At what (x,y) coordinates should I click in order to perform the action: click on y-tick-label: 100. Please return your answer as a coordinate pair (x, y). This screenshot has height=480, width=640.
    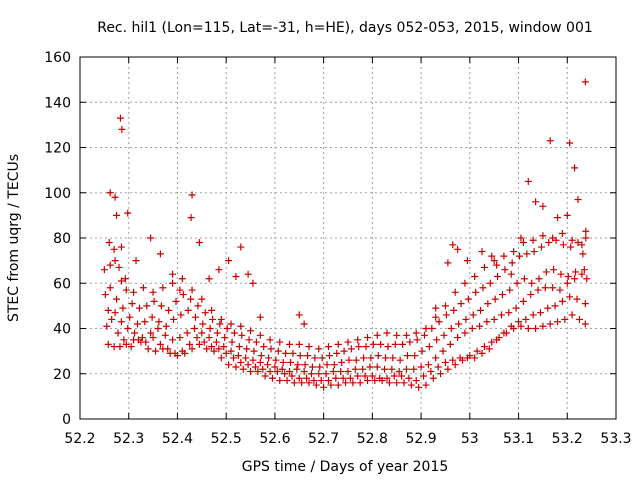
    Looking at the image, I should click on (57, 194).